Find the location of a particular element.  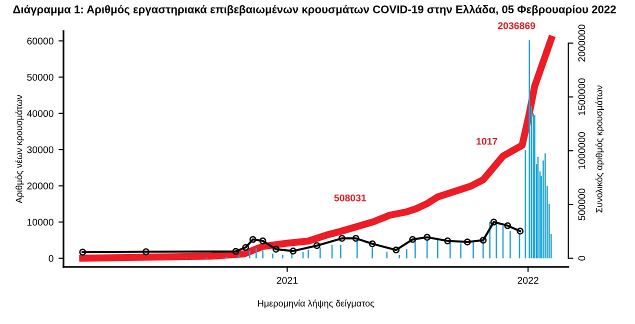

y-tick-label: 30000 is located at coordinates (40, 150).